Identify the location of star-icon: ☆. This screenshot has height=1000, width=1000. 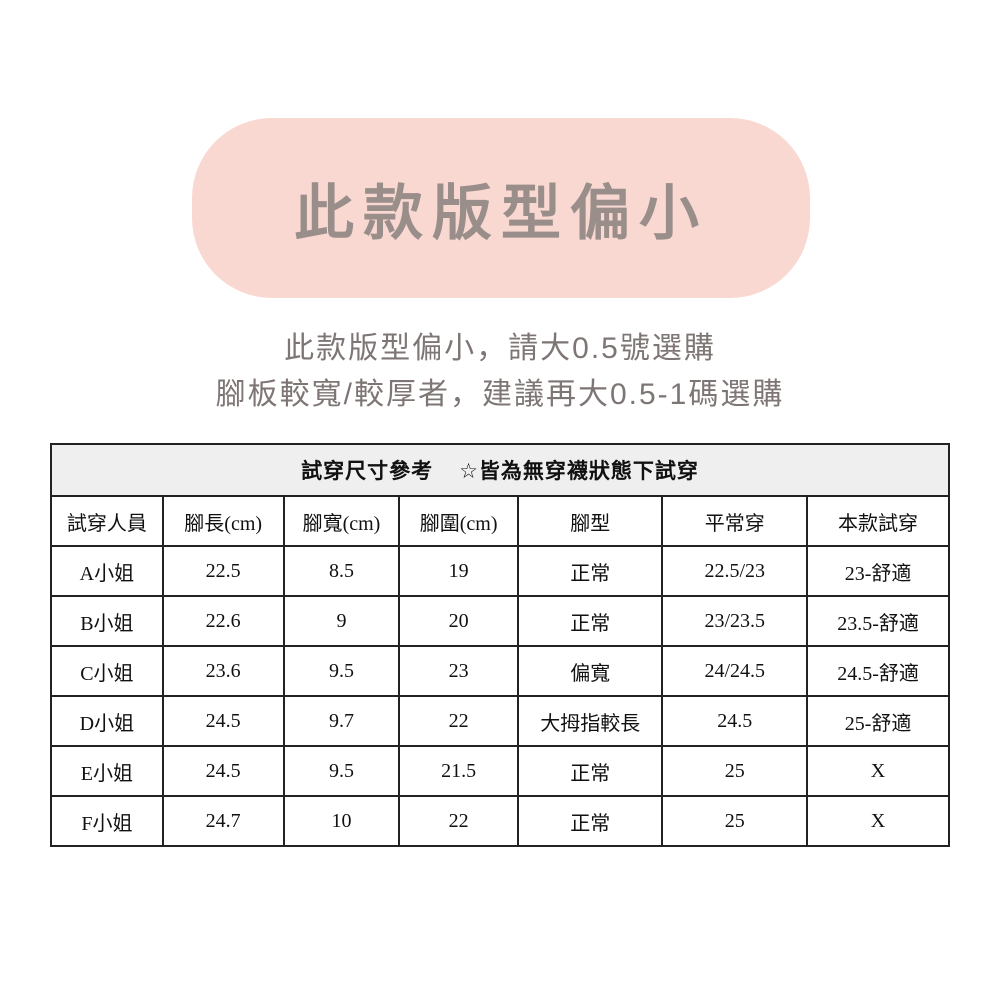
(469, 471).